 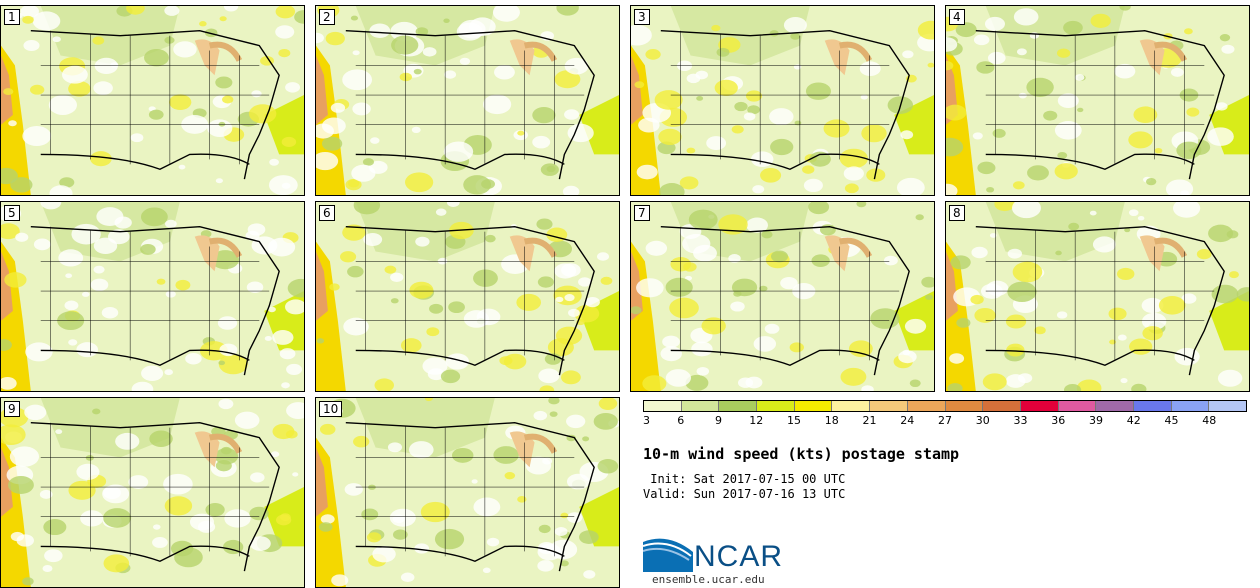 I want to click on colorbar-tick-label: 24, so click(x=907, y=420).